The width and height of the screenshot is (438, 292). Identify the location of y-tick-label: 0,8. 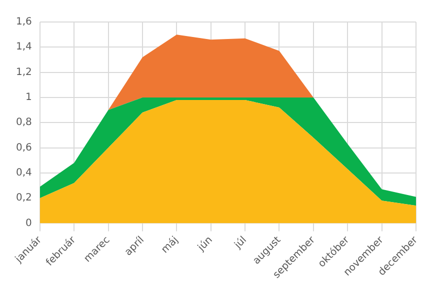
(24, 122).